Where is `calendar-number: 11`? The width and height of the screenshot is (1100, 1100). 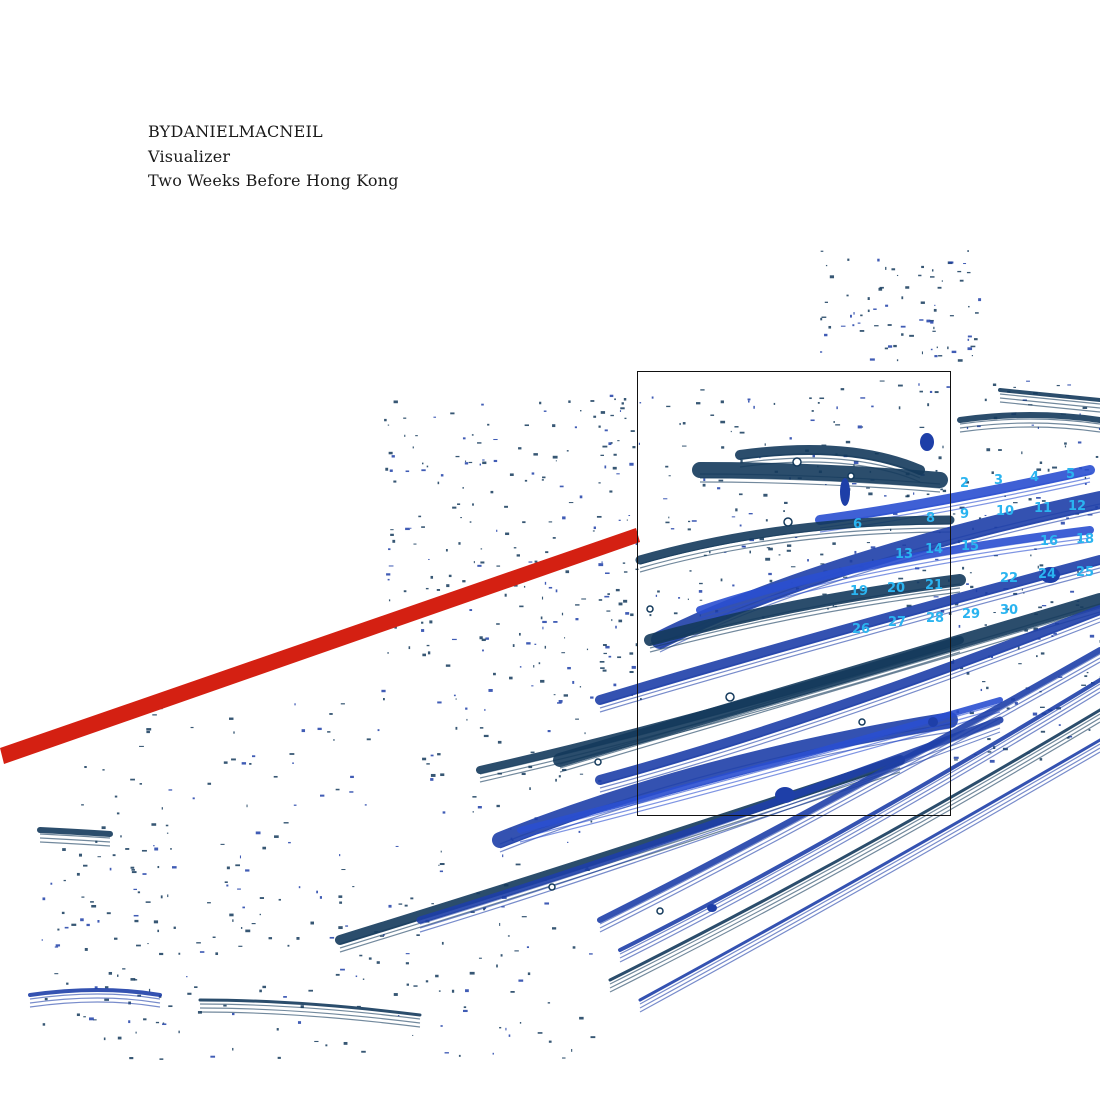 calendar-number: 11 is located at coordinates (1043, 508).